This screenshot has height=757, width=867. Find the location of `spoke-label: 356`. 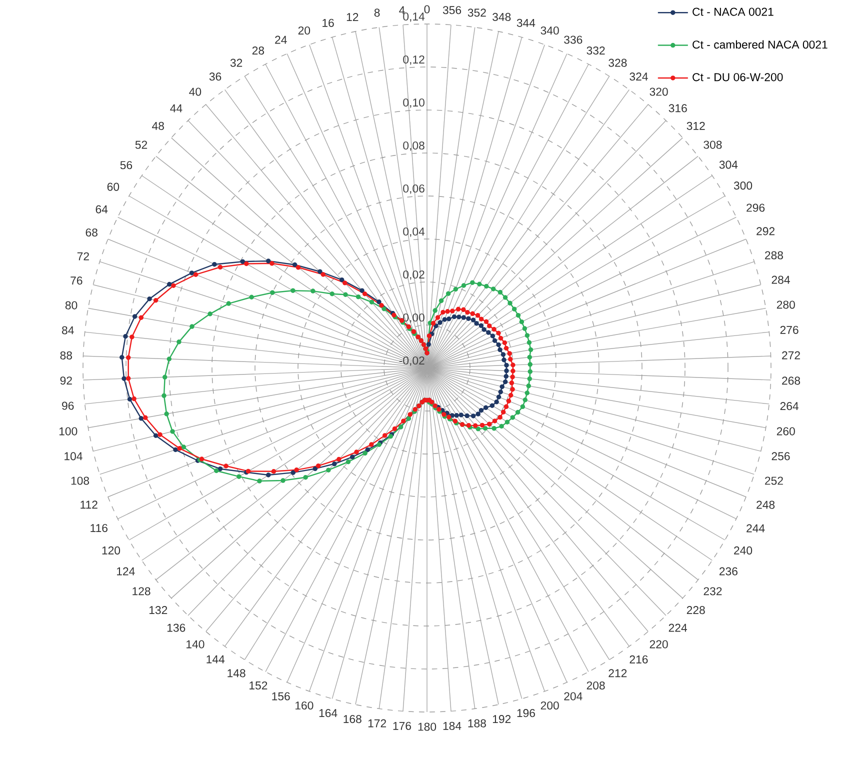

spoke-label: 356 is located at coordinates (452, 10).